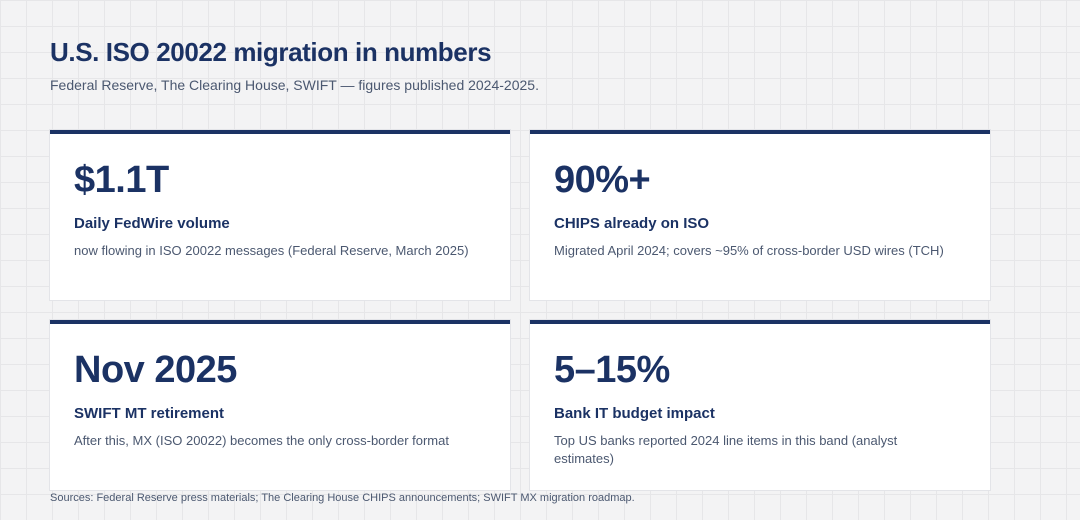 The height and width of the screenshot is (520, 1080). I want to click on stat-value: 5–15%, so click(612, 370).